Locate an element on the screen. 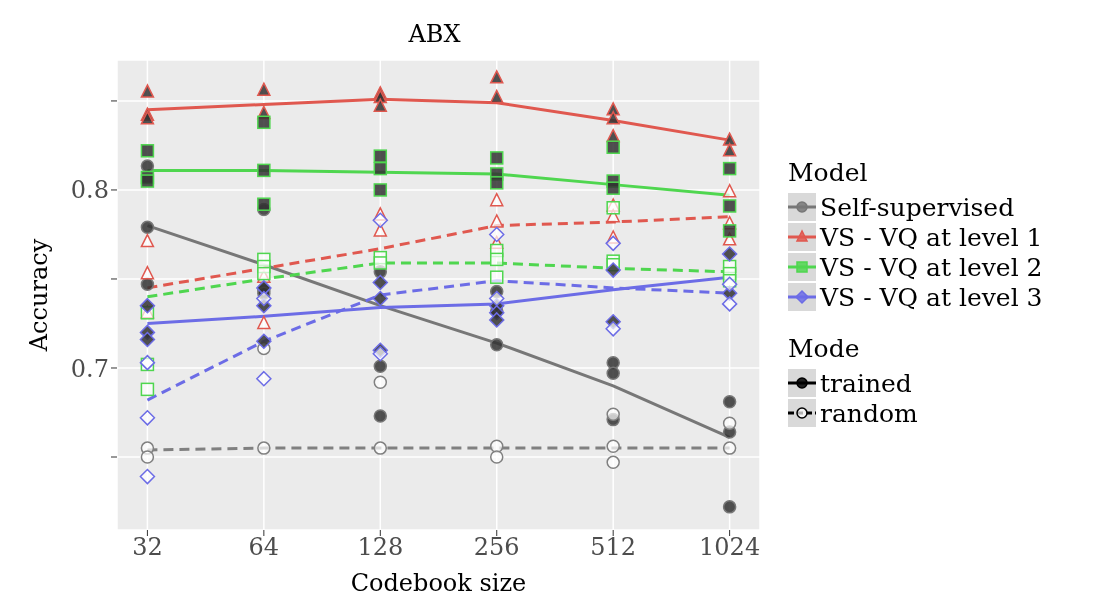  x-tick-label: 1024 is located at coordinates (730, 547).